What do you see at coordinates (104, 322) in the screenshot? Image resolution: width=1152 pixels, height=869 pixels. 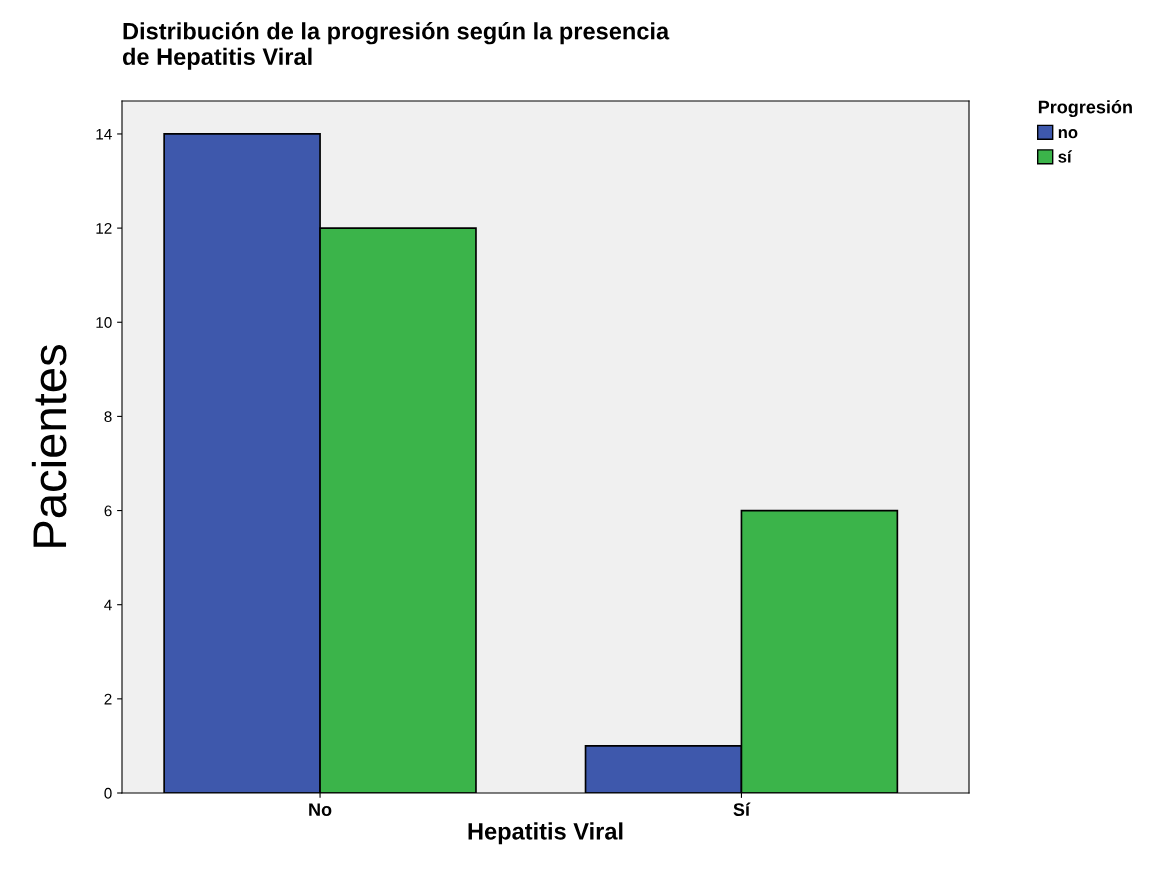 I see `y-tick-label: 10` at bounding box center [104, 322].